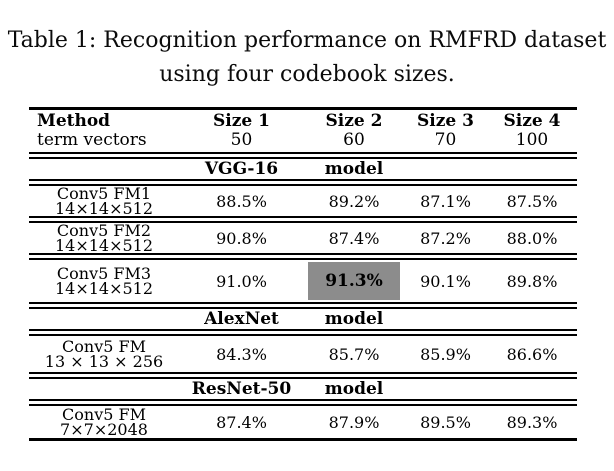 This screenshot has height=471, width=614. Describe the element at coordinates (104, 193) in the screenshot. I see `row-name: Conv5 FM1` at that location.